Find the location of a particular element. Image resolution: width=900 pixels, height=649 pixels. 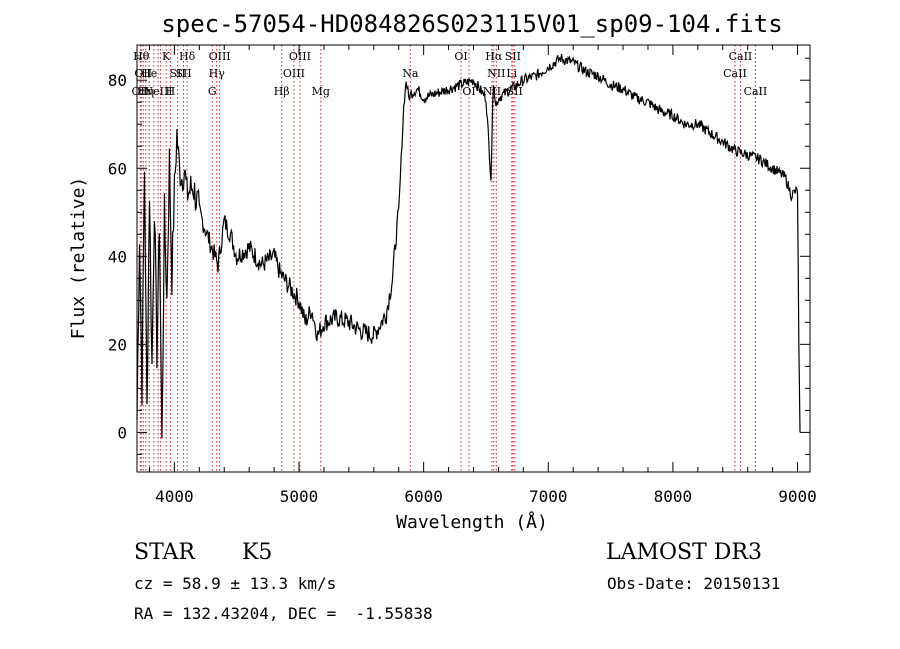

x-tick-label: 6000 is located at coordinates (423, 496).